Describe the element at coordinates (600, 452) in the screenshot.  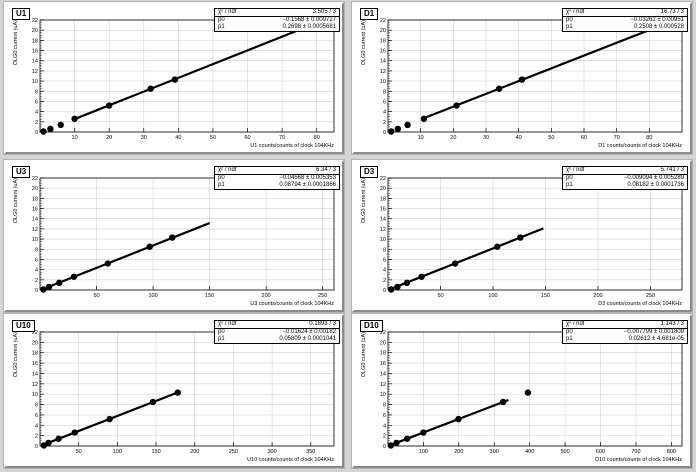
I see `x-tick-label: 600` at that location.